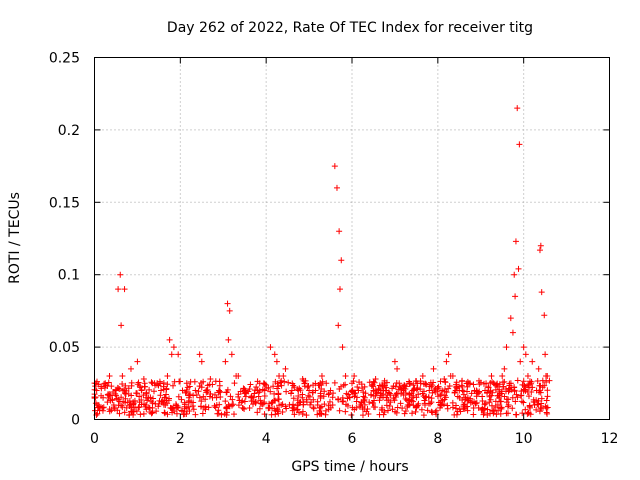 The height and width of the screenshot is (480, 640). I want to click on x-tick-label: 0, so click(94, 439).